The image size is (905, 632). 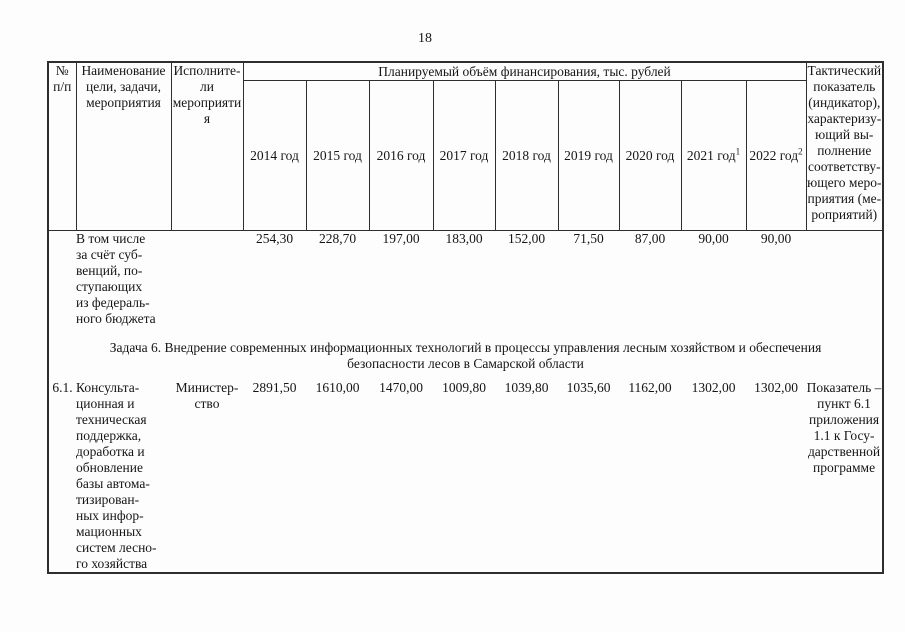 What do you see at coordinates (337, 387) in the screenshot?
I see `row-value-2015: 1610,00` at bounding box center [337, 387].